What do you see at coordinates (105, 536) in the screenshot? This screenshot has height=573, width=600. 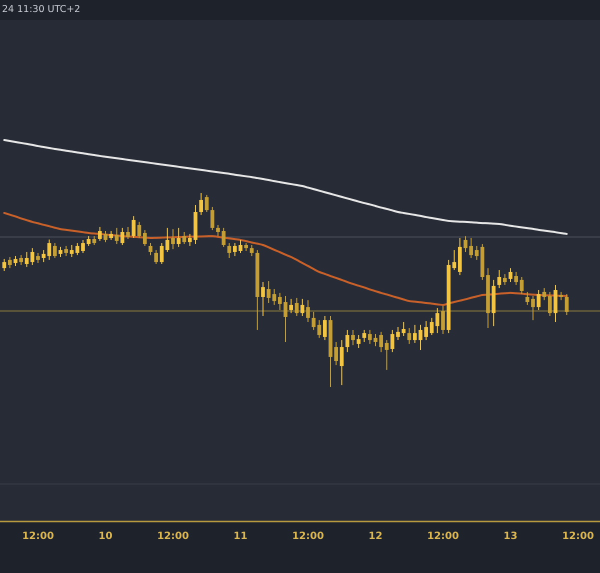 I see `x-tick-label: 10` at bounding box center [105, 536].